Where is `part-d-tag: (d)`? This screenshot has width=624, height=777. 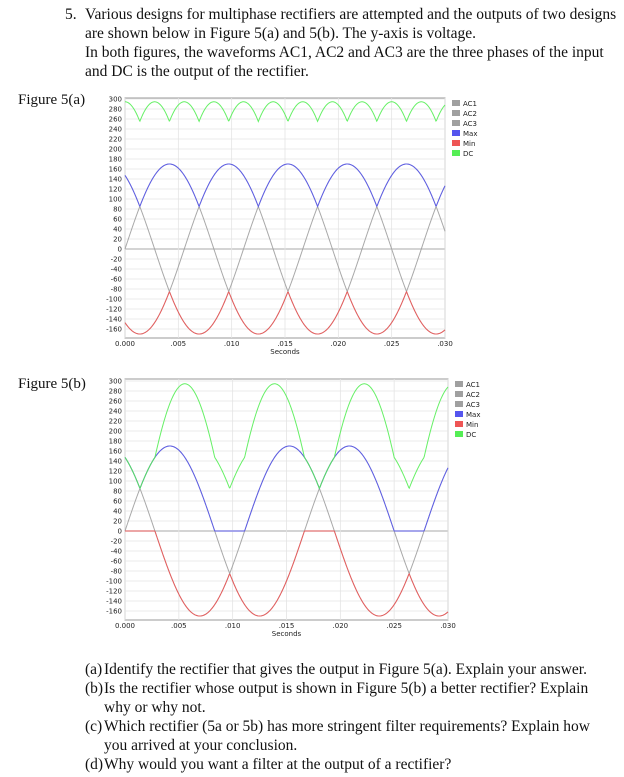
part-d-tag: (d) is located at coordinates (94, 764).